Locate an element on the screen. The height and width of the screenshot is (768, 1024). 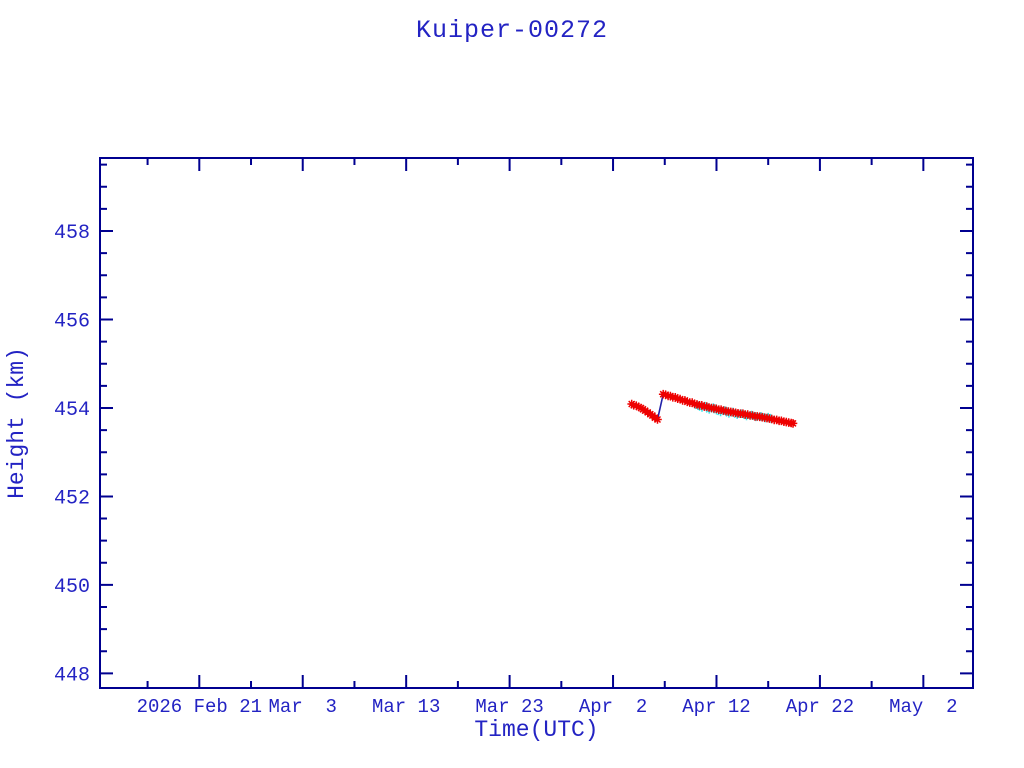
chart-title: Kuiper-00272 is located at coordinates (512, 30).